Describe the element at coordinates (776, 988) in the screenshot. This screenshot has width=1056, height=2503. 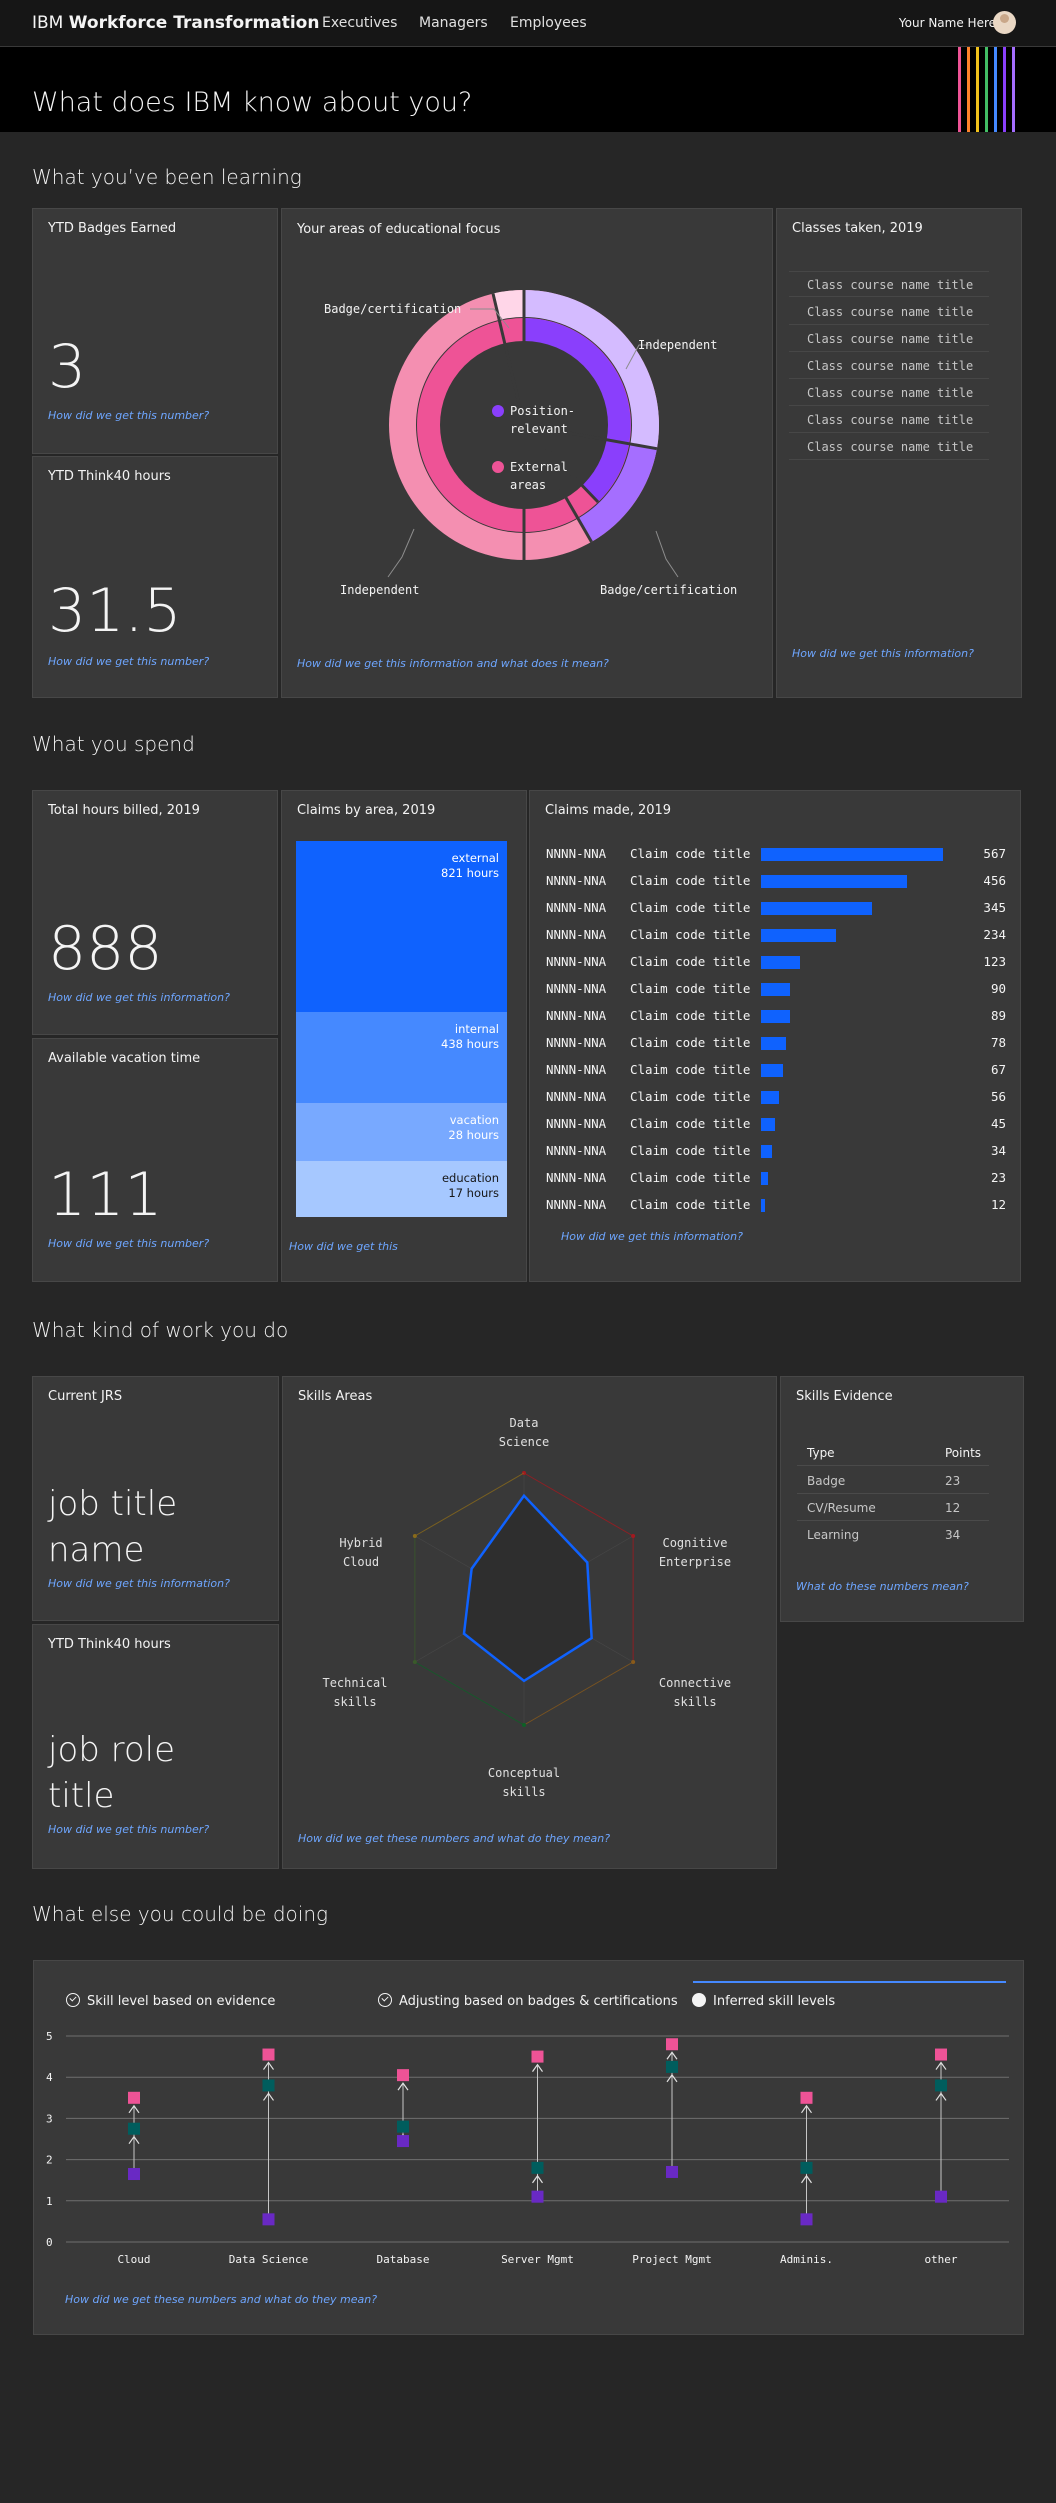
I see `claim-row: NNNN-NNA Claim code title 90` at that location.